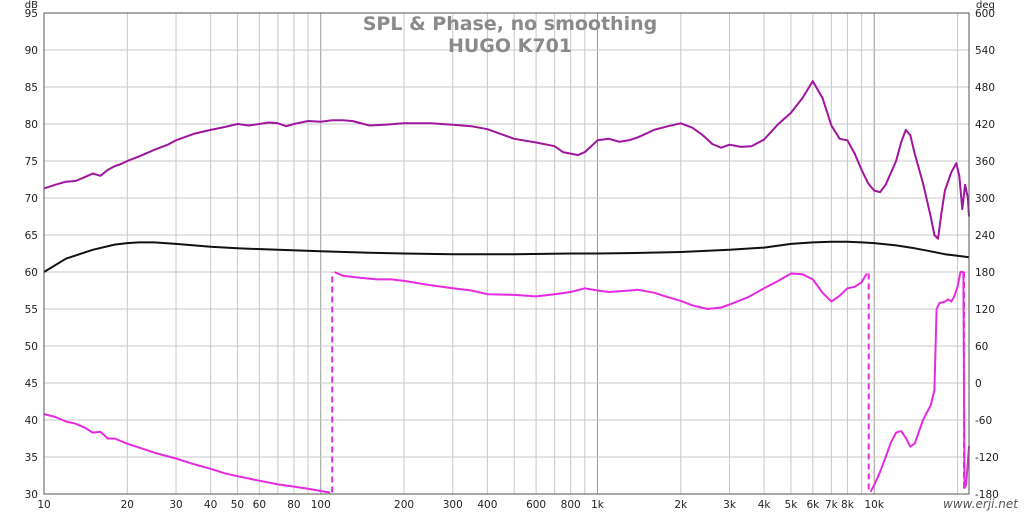  I want to click on x-tick-label: 400, so click(487, 505).